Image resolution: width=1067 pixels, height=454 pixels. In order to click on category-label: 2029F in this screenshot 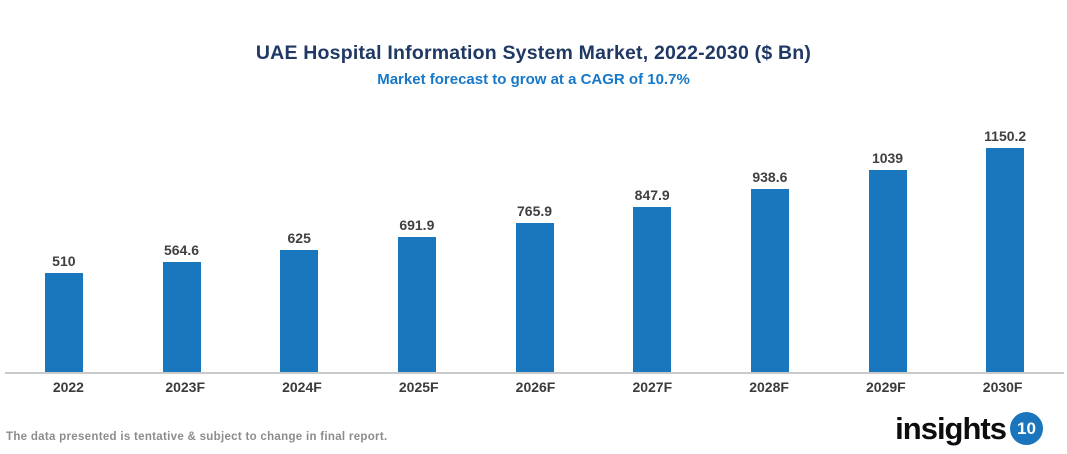, I will do `click(886, 387)`.